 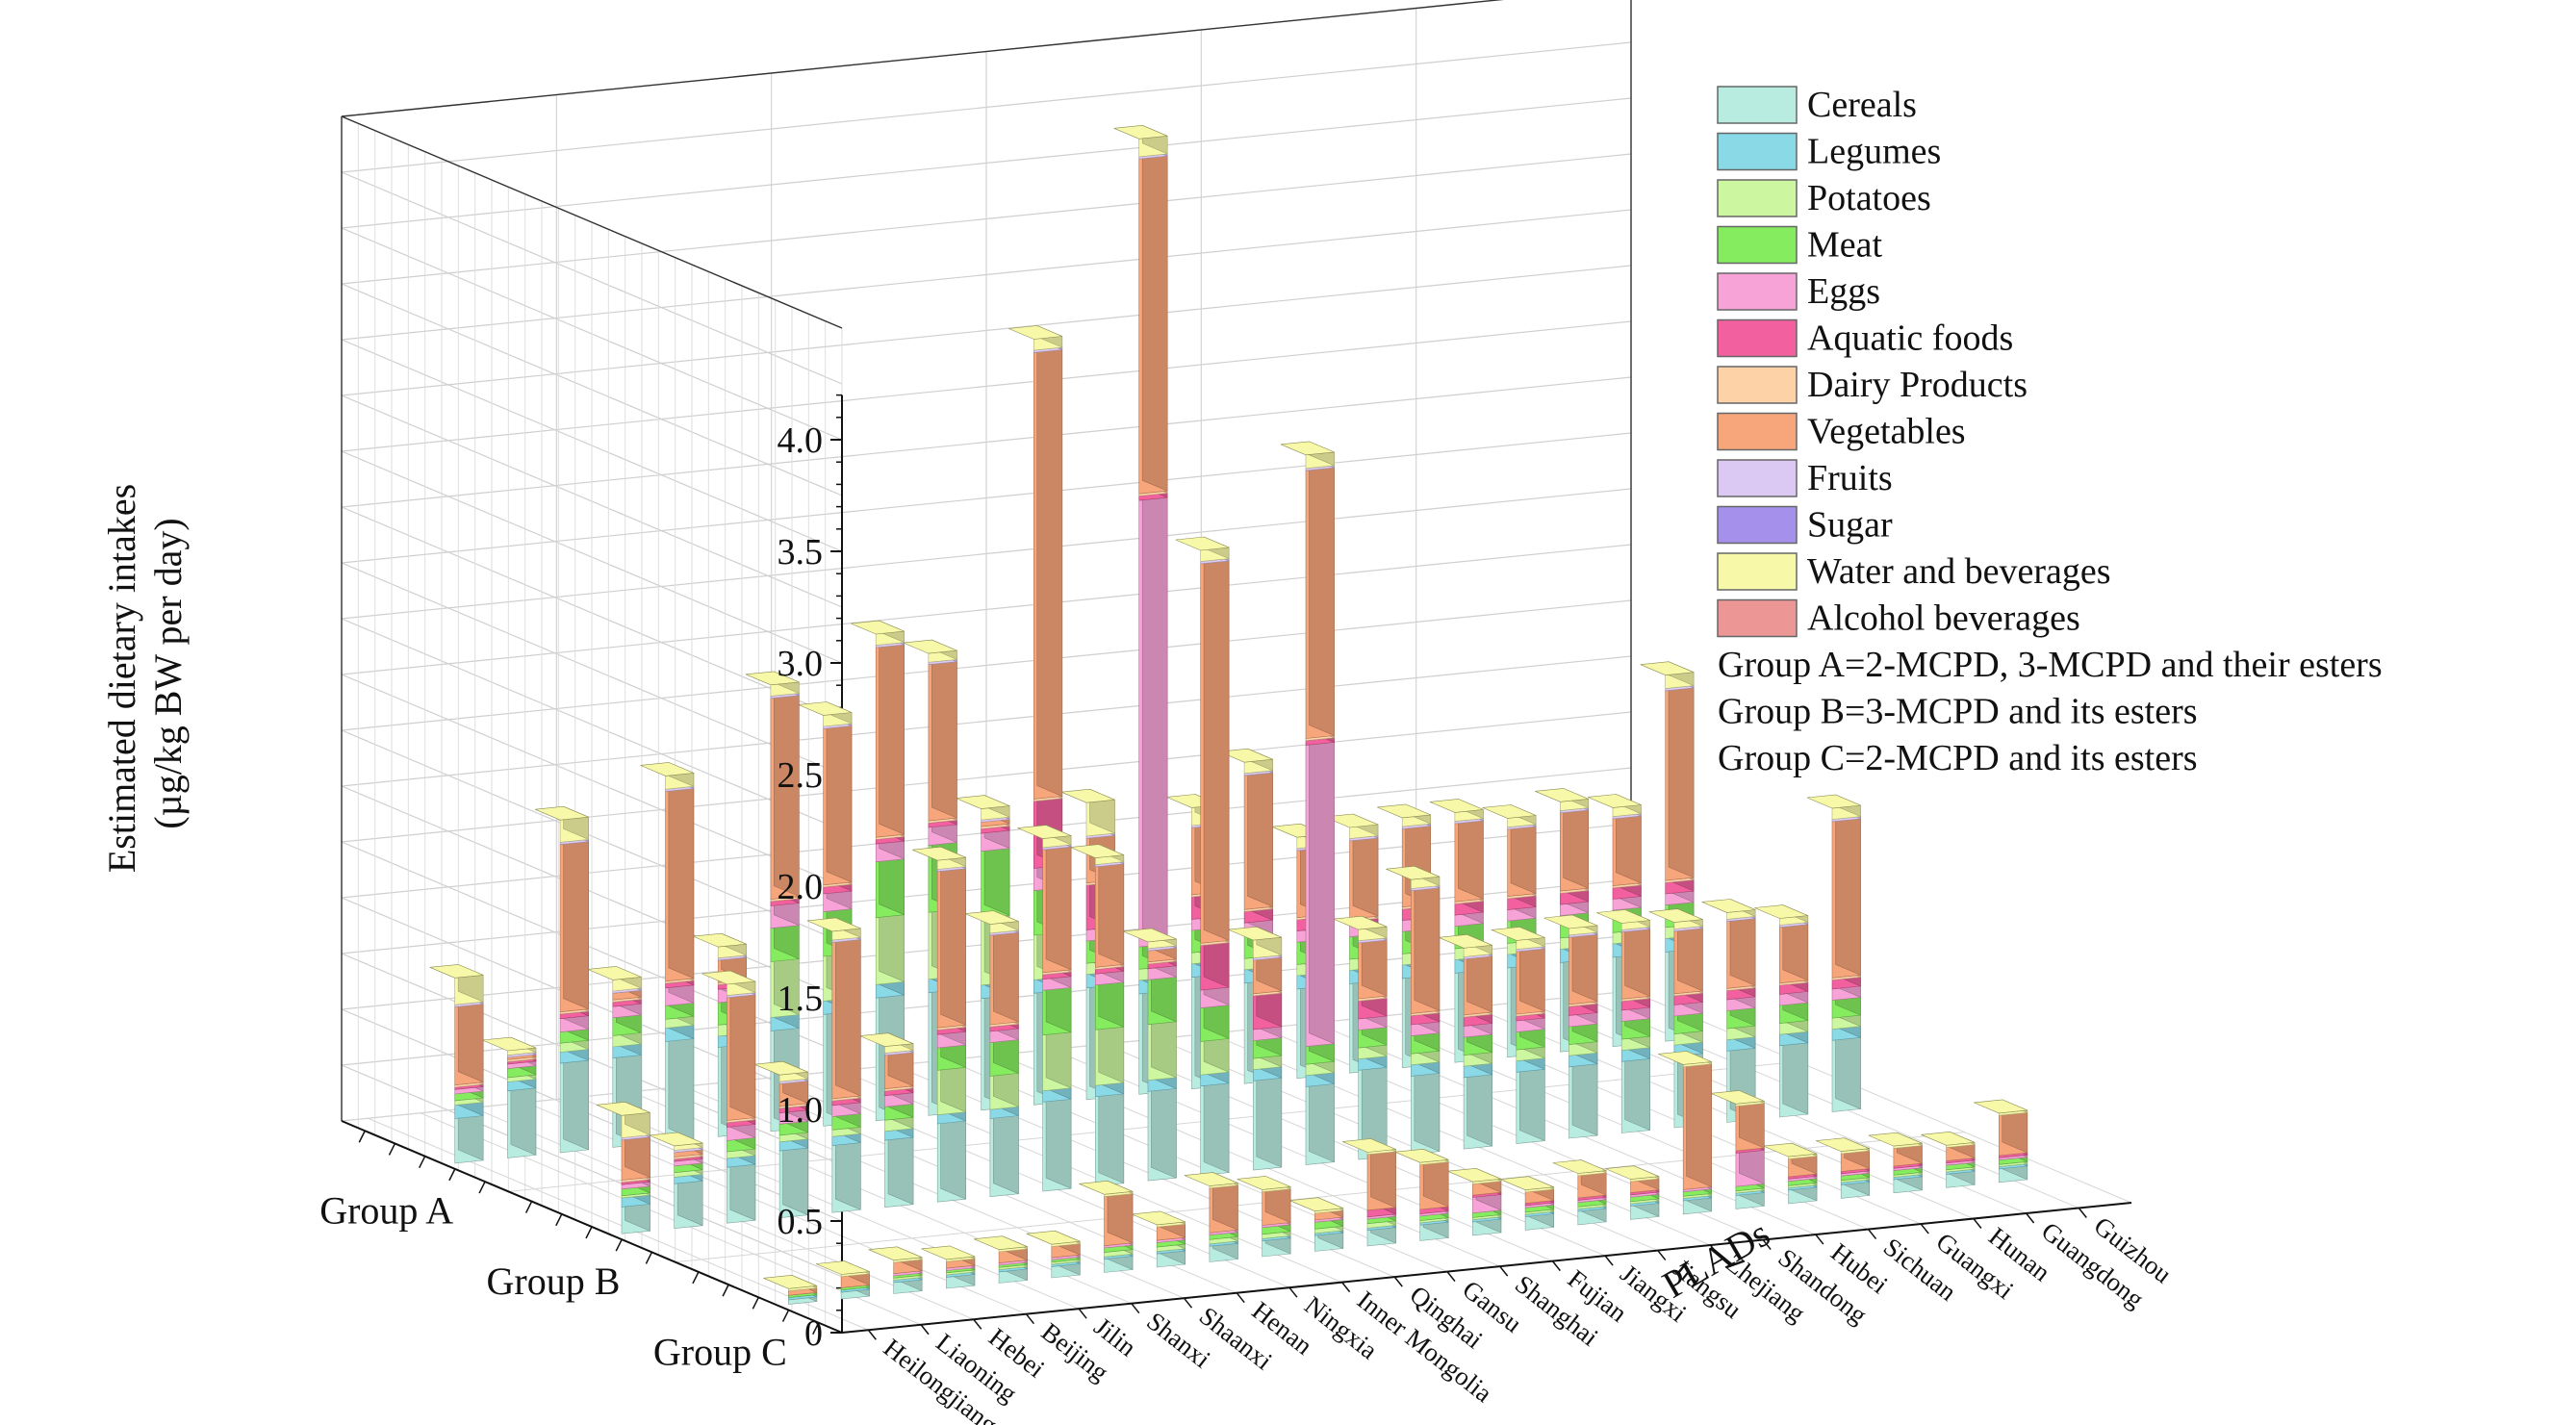 I want to click on bar-group-c-sichuan, so click(x=1790, y=1174).